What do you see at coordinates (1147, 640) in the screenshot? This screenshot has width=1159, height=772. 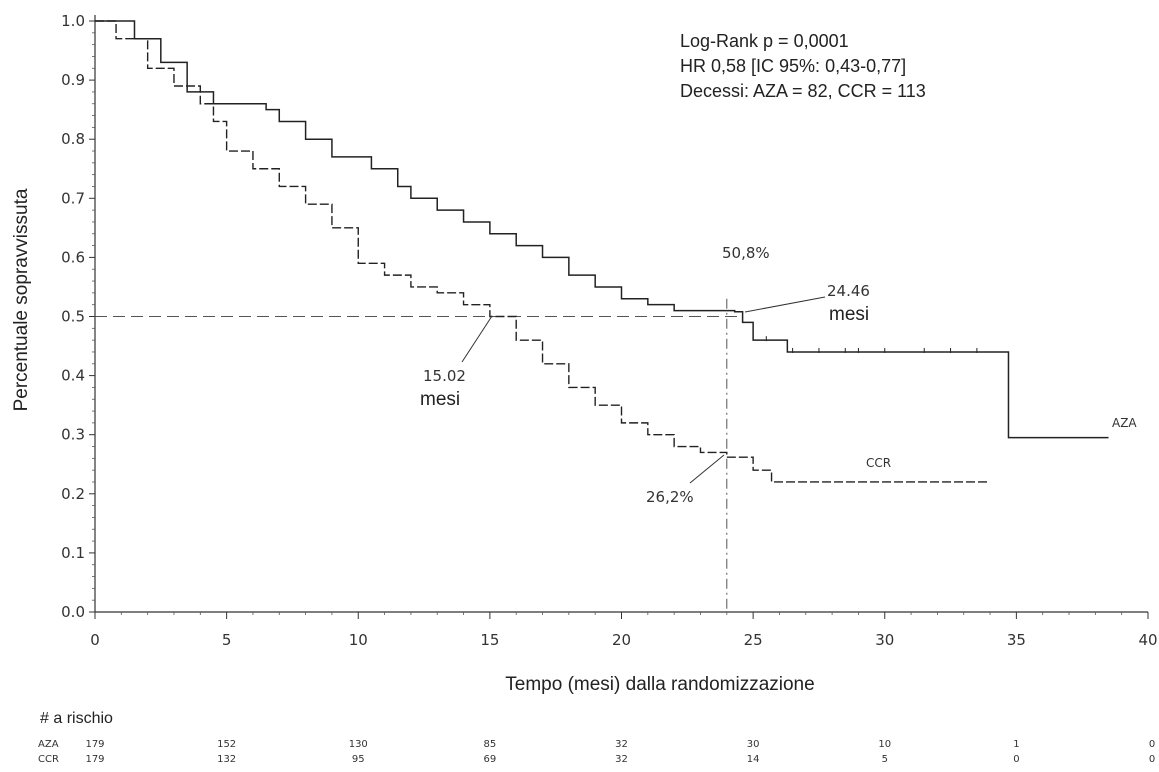 I see `x-tick-label: 40` at bounding box center [1147, 640].